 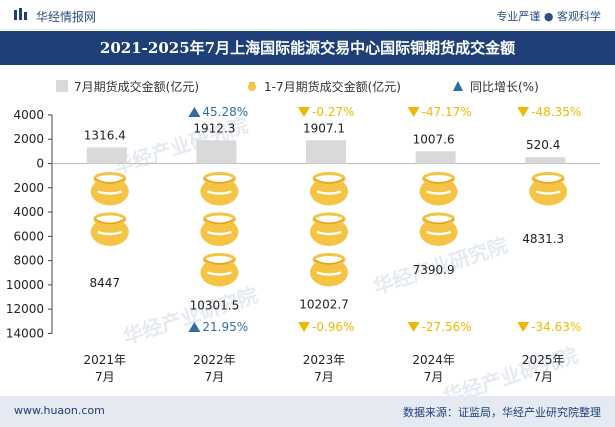 What do you see at coordinates (40, 164) in the screenshot?
I see `y-tick-label: 0` at bounding box center [40, 164].